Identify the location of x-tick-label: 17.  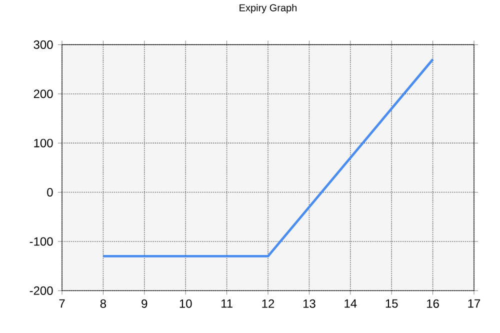
(474, 303).